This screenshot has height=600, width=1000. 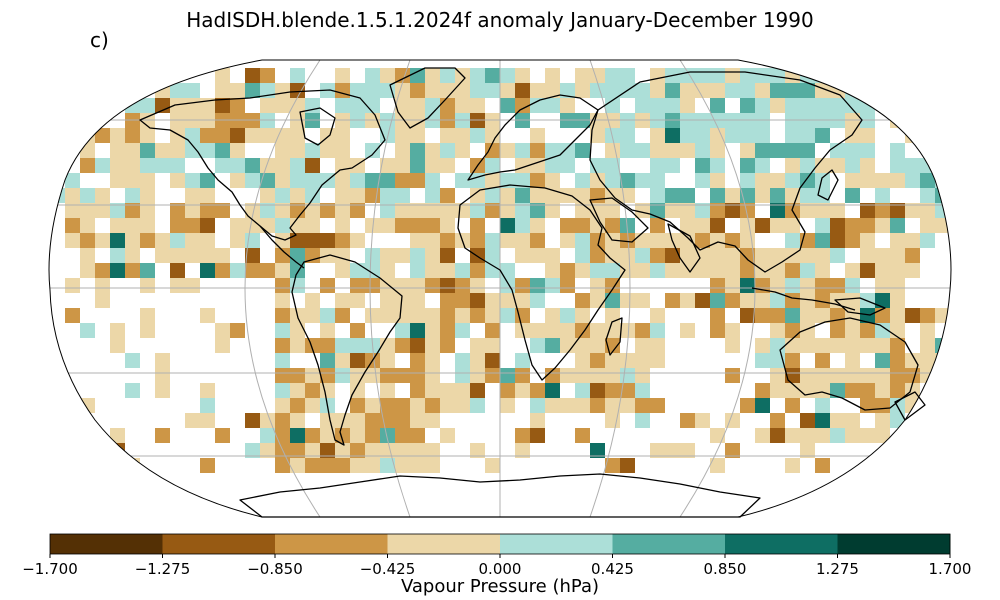 What do you see at coordinates (614, 336) in the screenshot?
I see `coast-madagascar` at bounding box center [614, 336].